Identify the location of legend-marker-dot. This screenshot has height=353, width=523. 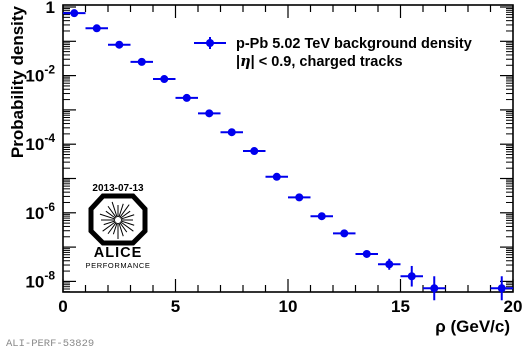
(210, 43).